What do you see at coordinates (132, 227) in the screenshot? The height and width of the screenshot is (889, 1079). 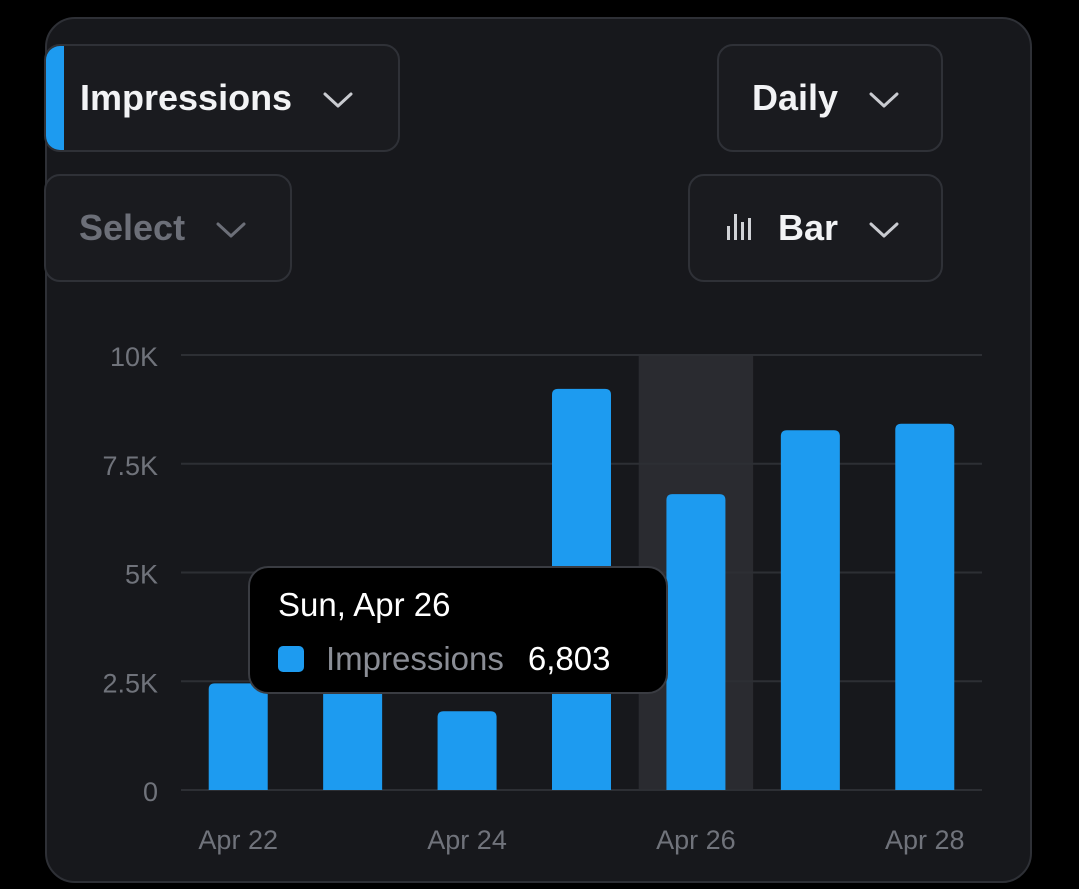 I see `compare-dropdown-placeholder: Select` at bounding box center [132, 227].